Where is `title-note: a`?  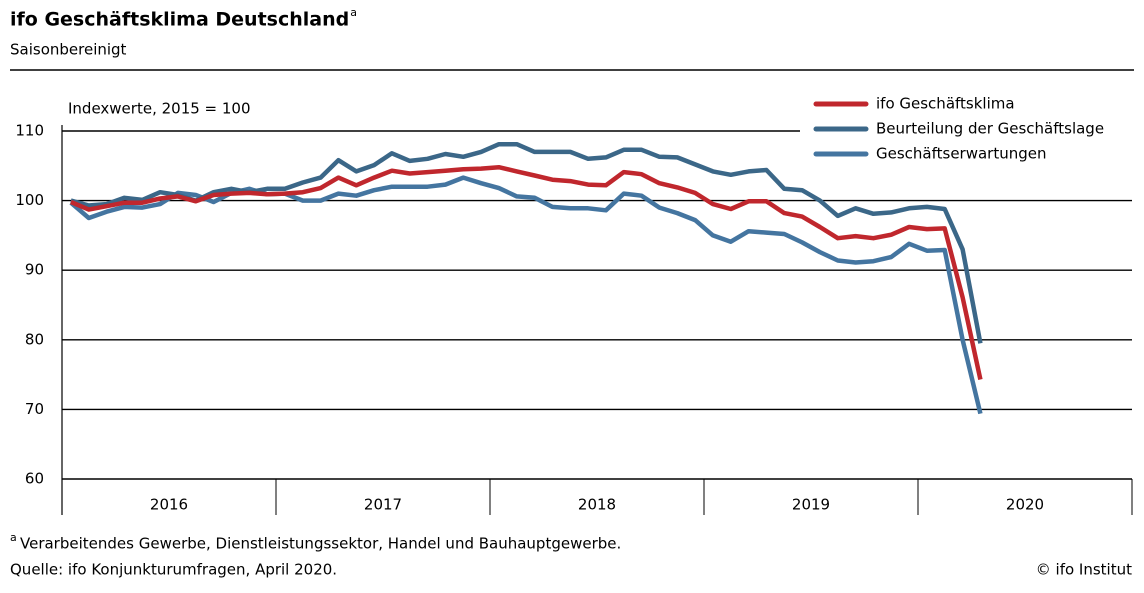 title-note: a is located at coordinates (353, 12).